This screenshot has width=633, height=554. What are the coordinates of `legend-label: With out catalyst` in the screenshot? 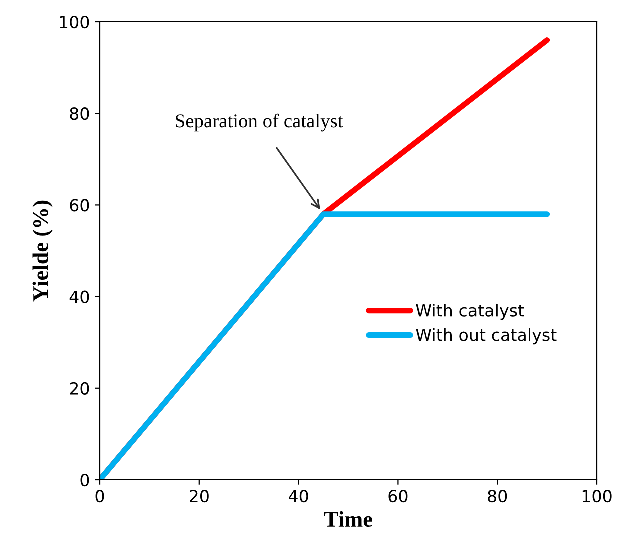 It's located at (486, 336).